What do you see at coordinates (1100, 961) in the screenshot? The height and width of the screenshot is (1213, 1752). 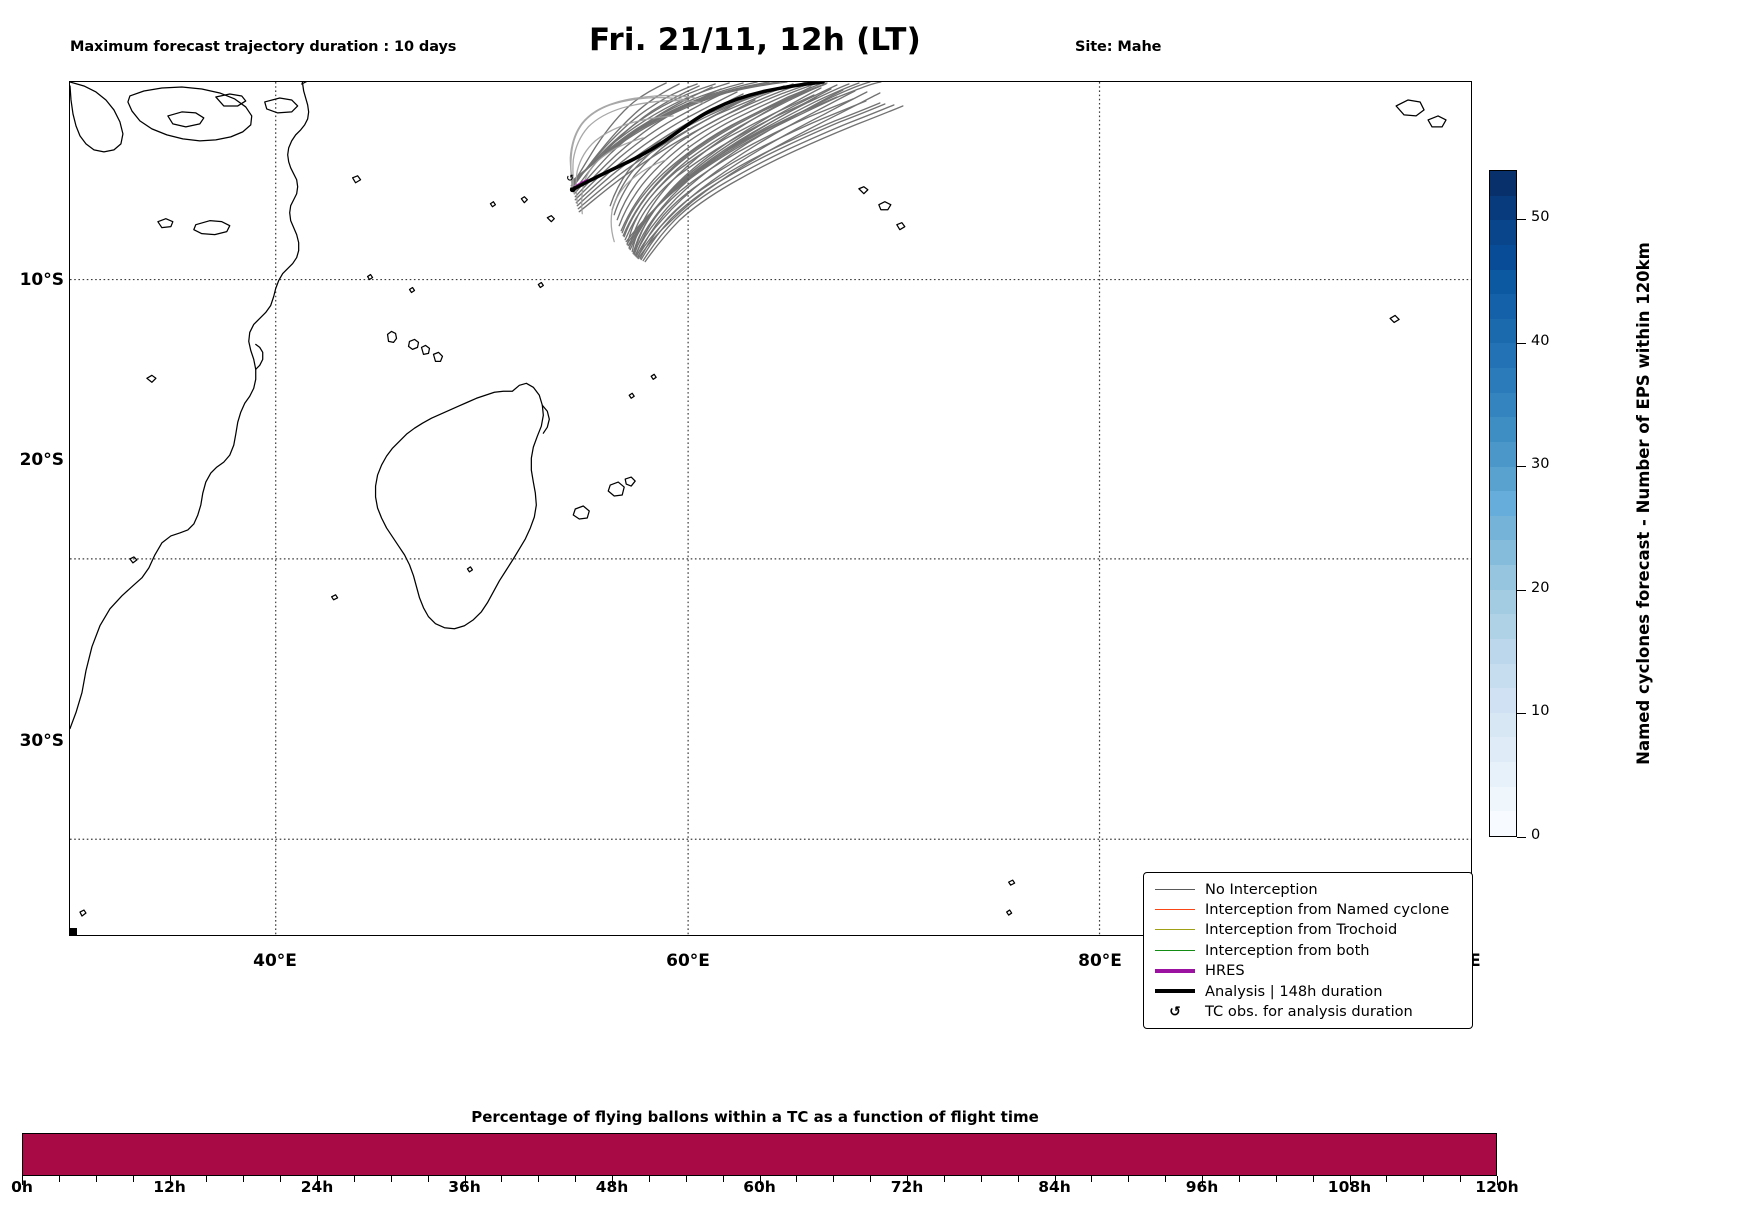 I see `map-xtick-80e: 80°E` at bounding box center [1100, 961].